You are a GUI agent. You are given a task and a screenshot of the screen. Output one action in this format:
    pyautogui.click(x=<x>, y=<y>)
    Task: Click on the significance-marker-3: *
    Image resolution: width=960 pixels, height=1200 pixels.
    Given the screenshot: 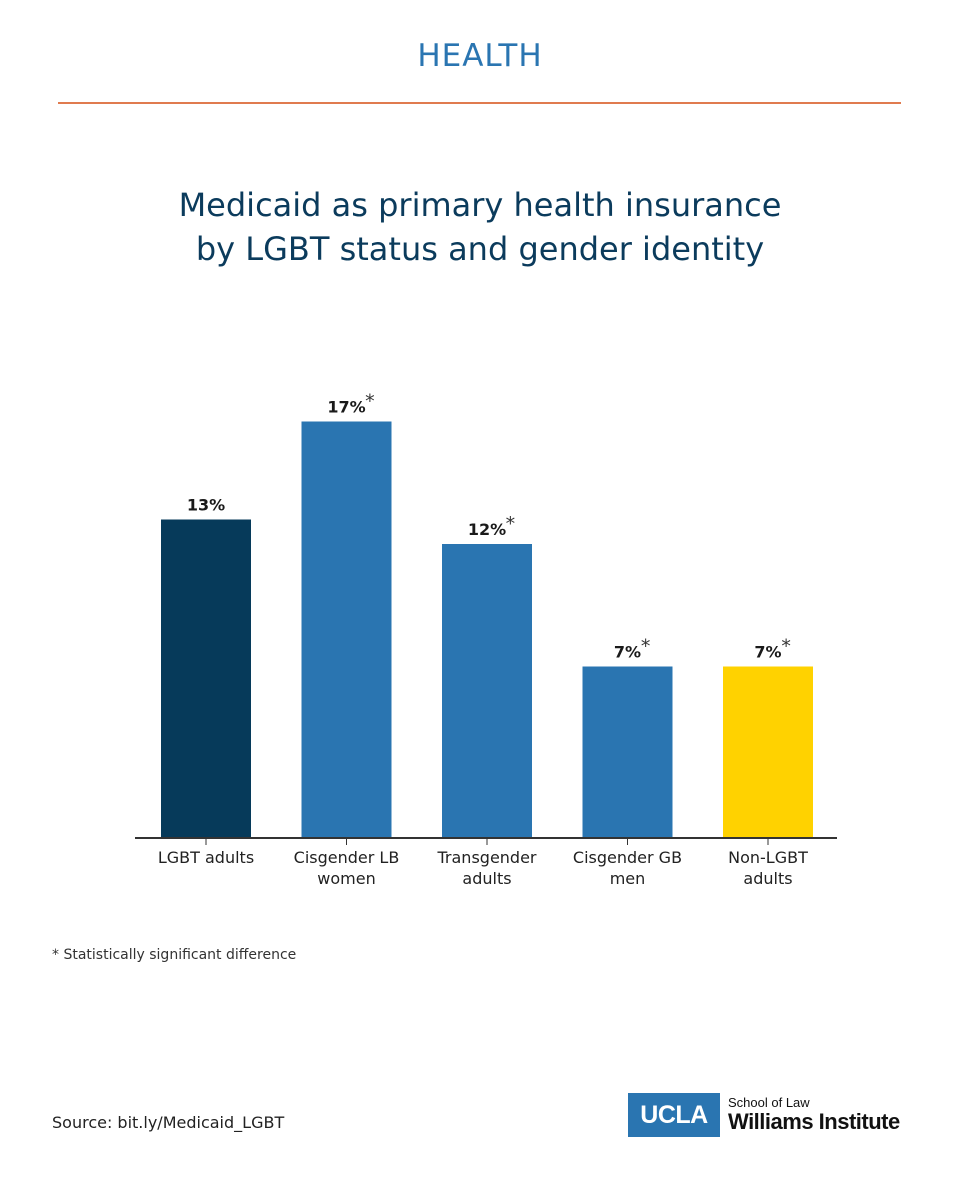 What is the action you would take?
    pyautogui.click(x=510, y=524)
    